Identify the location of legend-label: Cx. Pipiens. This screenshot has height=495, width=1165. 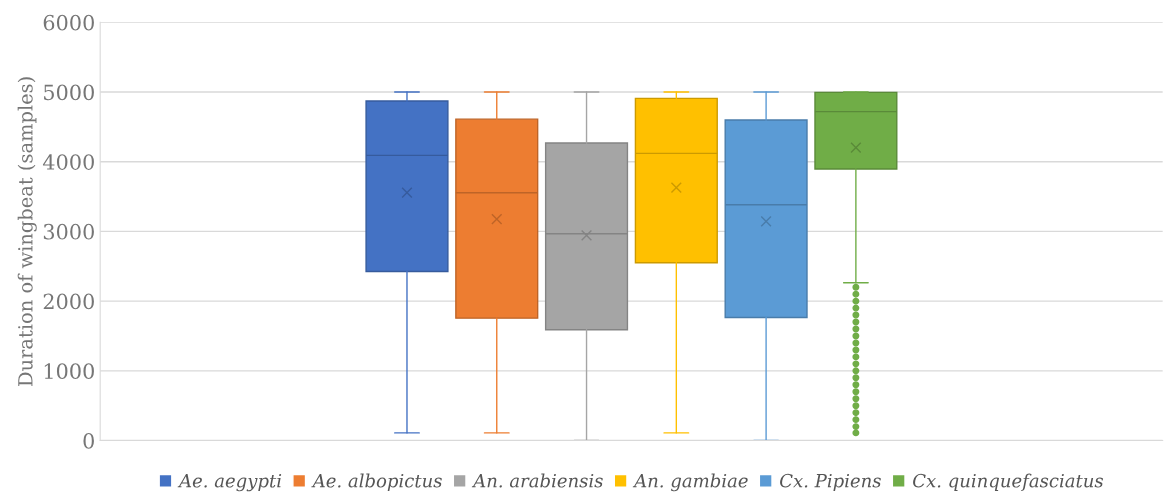
(830, 482).